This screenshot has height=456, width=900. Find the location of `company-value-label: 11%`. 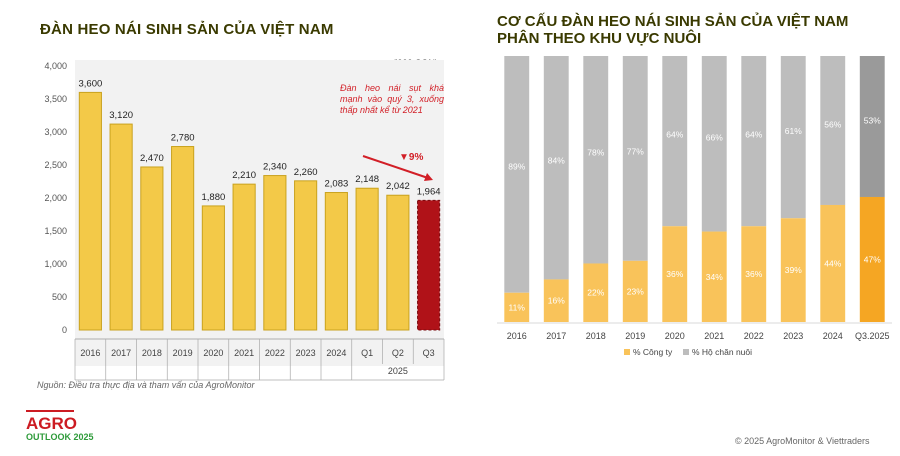

company-value-label: 11% is located at coordinates (517, 307).